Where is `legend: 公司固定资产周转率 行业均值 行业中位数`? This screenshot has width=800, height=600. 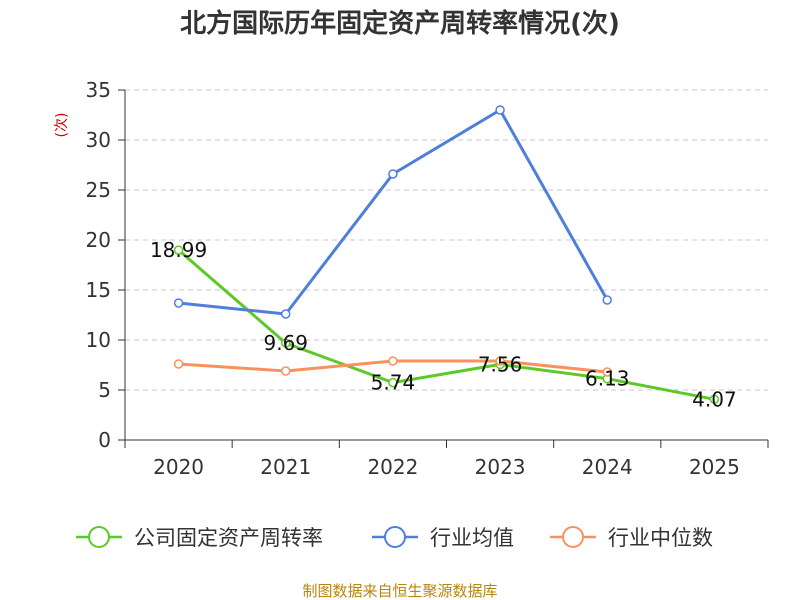 legend: 公司固定资产周转率 行业均值 行业中位数 is located at coordinates (394, 538).